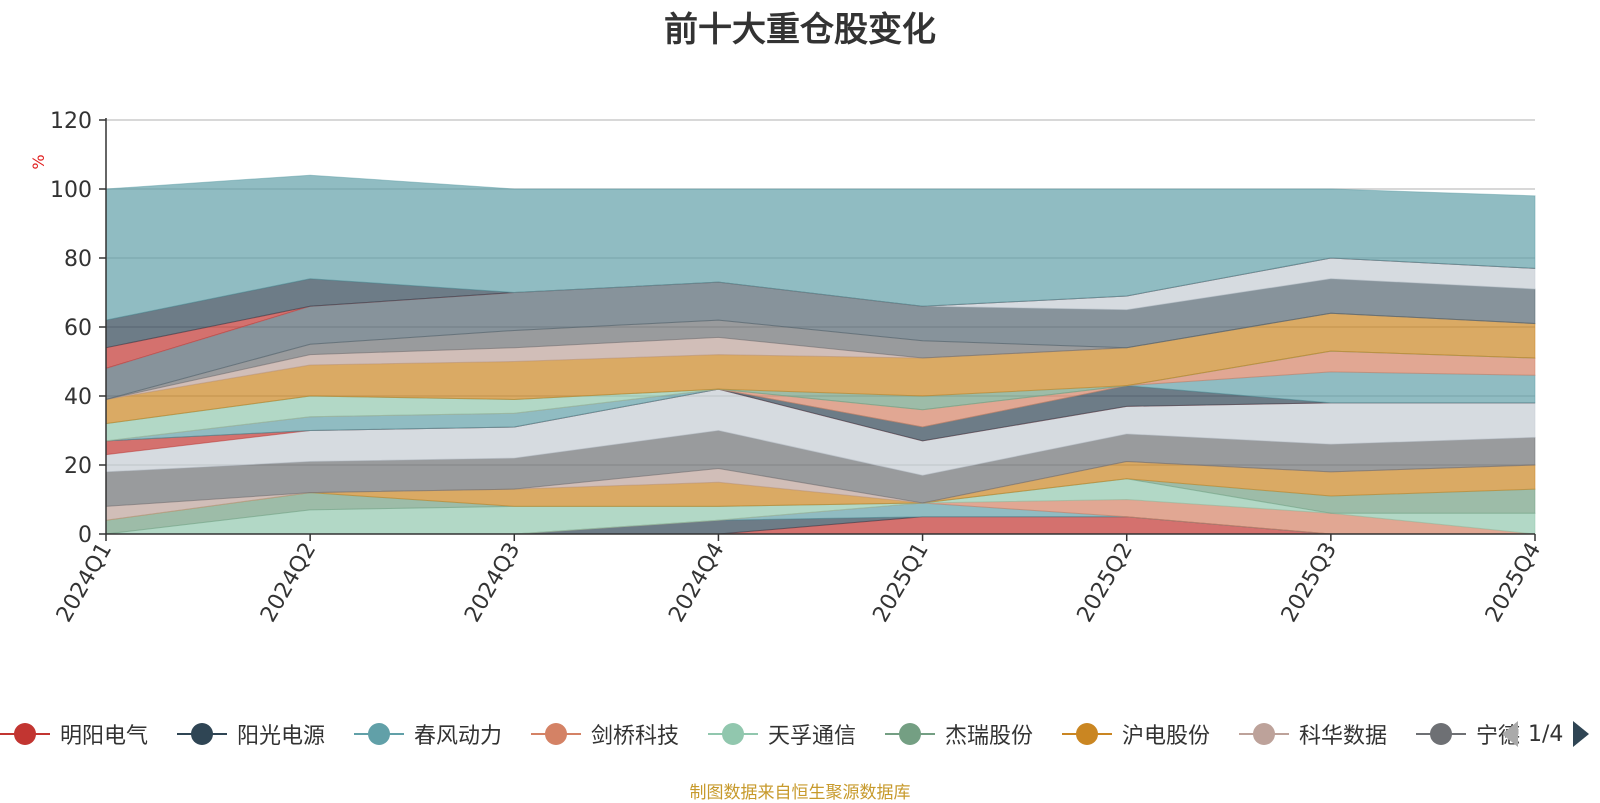  I want to click on y-tick-label: 0, so click(85, 535).